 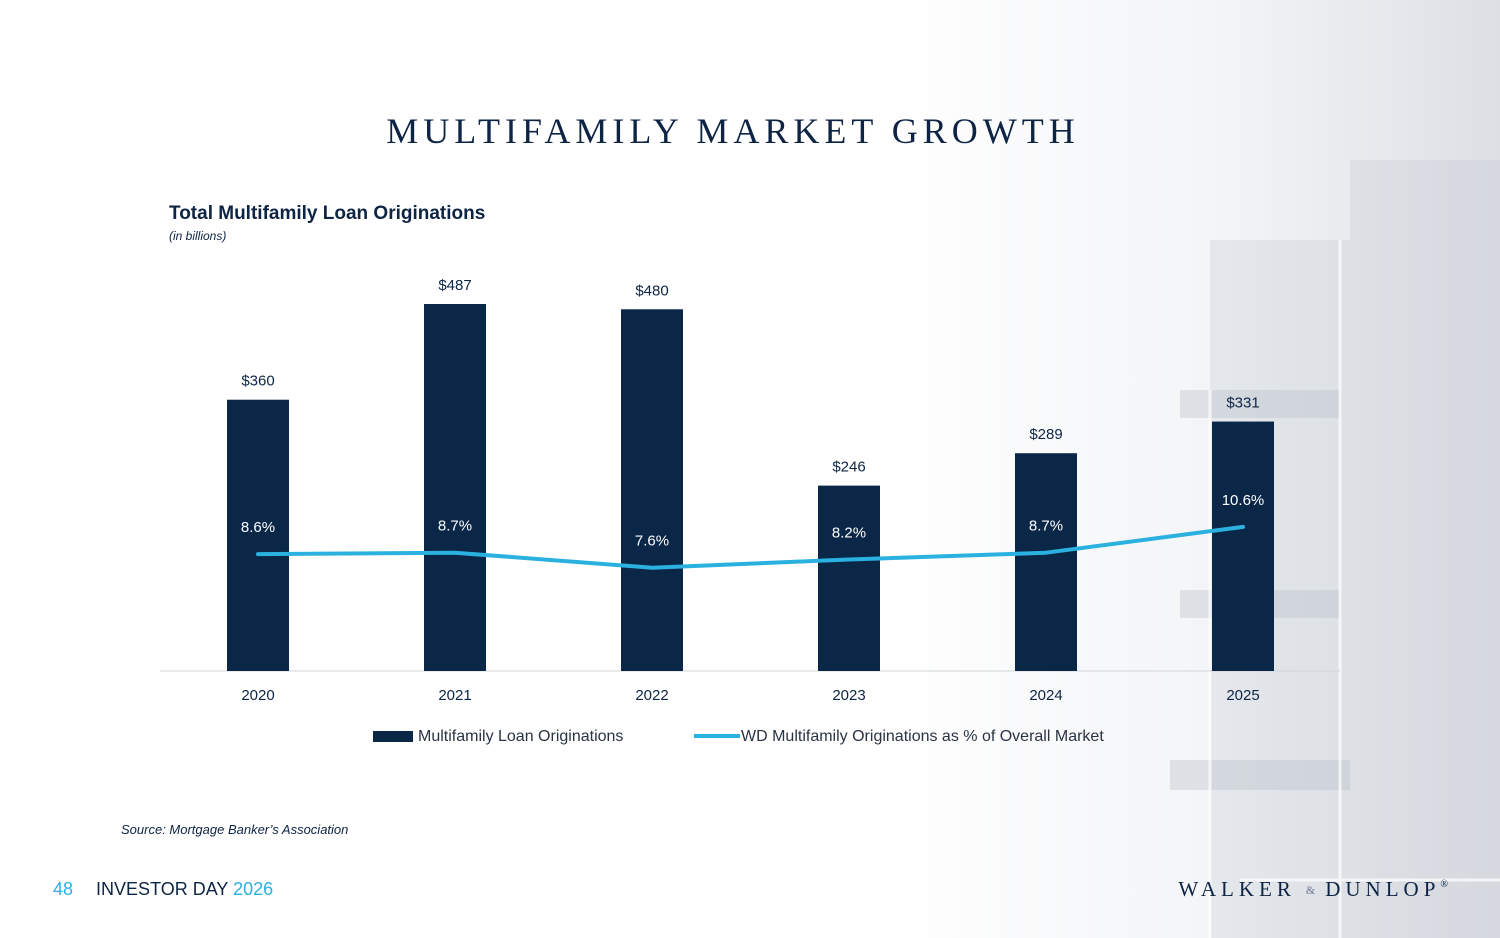 I want to click on footer: 48 INVESTOR DAY 2026, so click(x=163, y=889).